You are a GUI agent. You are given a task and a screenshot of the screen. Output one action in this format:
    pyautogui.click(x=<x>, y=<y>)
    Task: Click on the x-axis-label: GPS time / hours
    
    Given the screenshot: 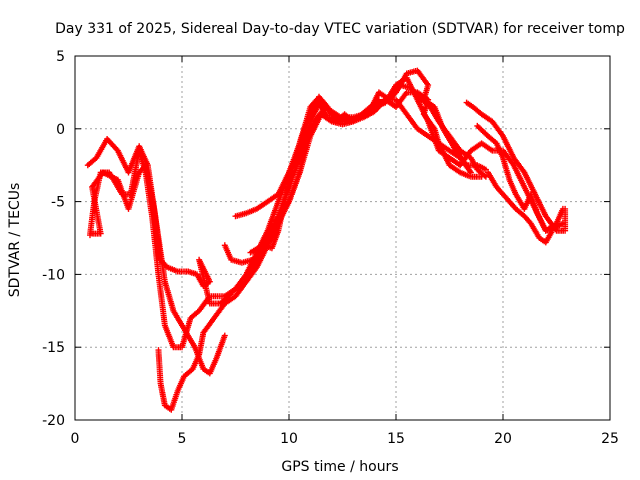 What is the action you would take?
    pyautogui.click(x=339, y=467)
    